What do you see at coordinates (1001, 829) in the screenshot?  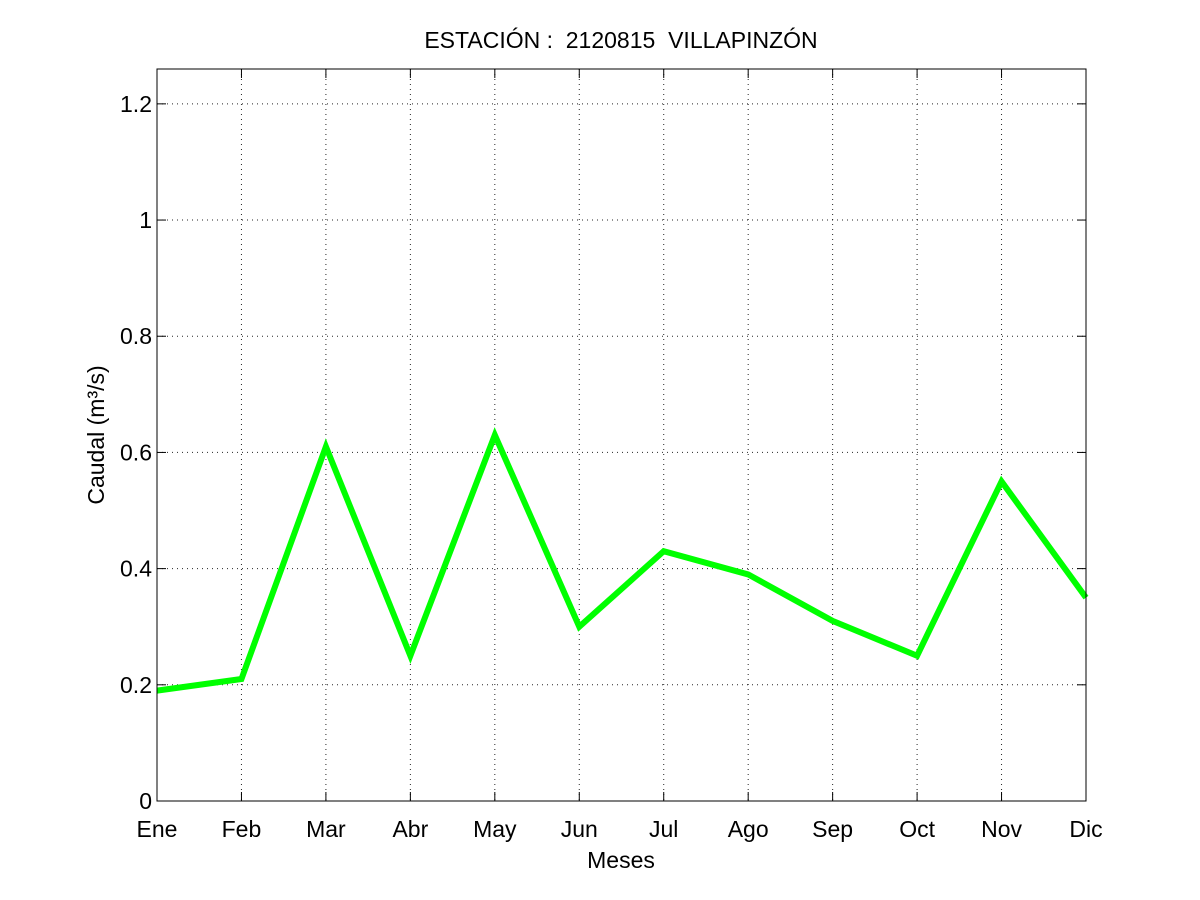 I see `x-tick-label: Nov` at bounding box center [1001, 829].